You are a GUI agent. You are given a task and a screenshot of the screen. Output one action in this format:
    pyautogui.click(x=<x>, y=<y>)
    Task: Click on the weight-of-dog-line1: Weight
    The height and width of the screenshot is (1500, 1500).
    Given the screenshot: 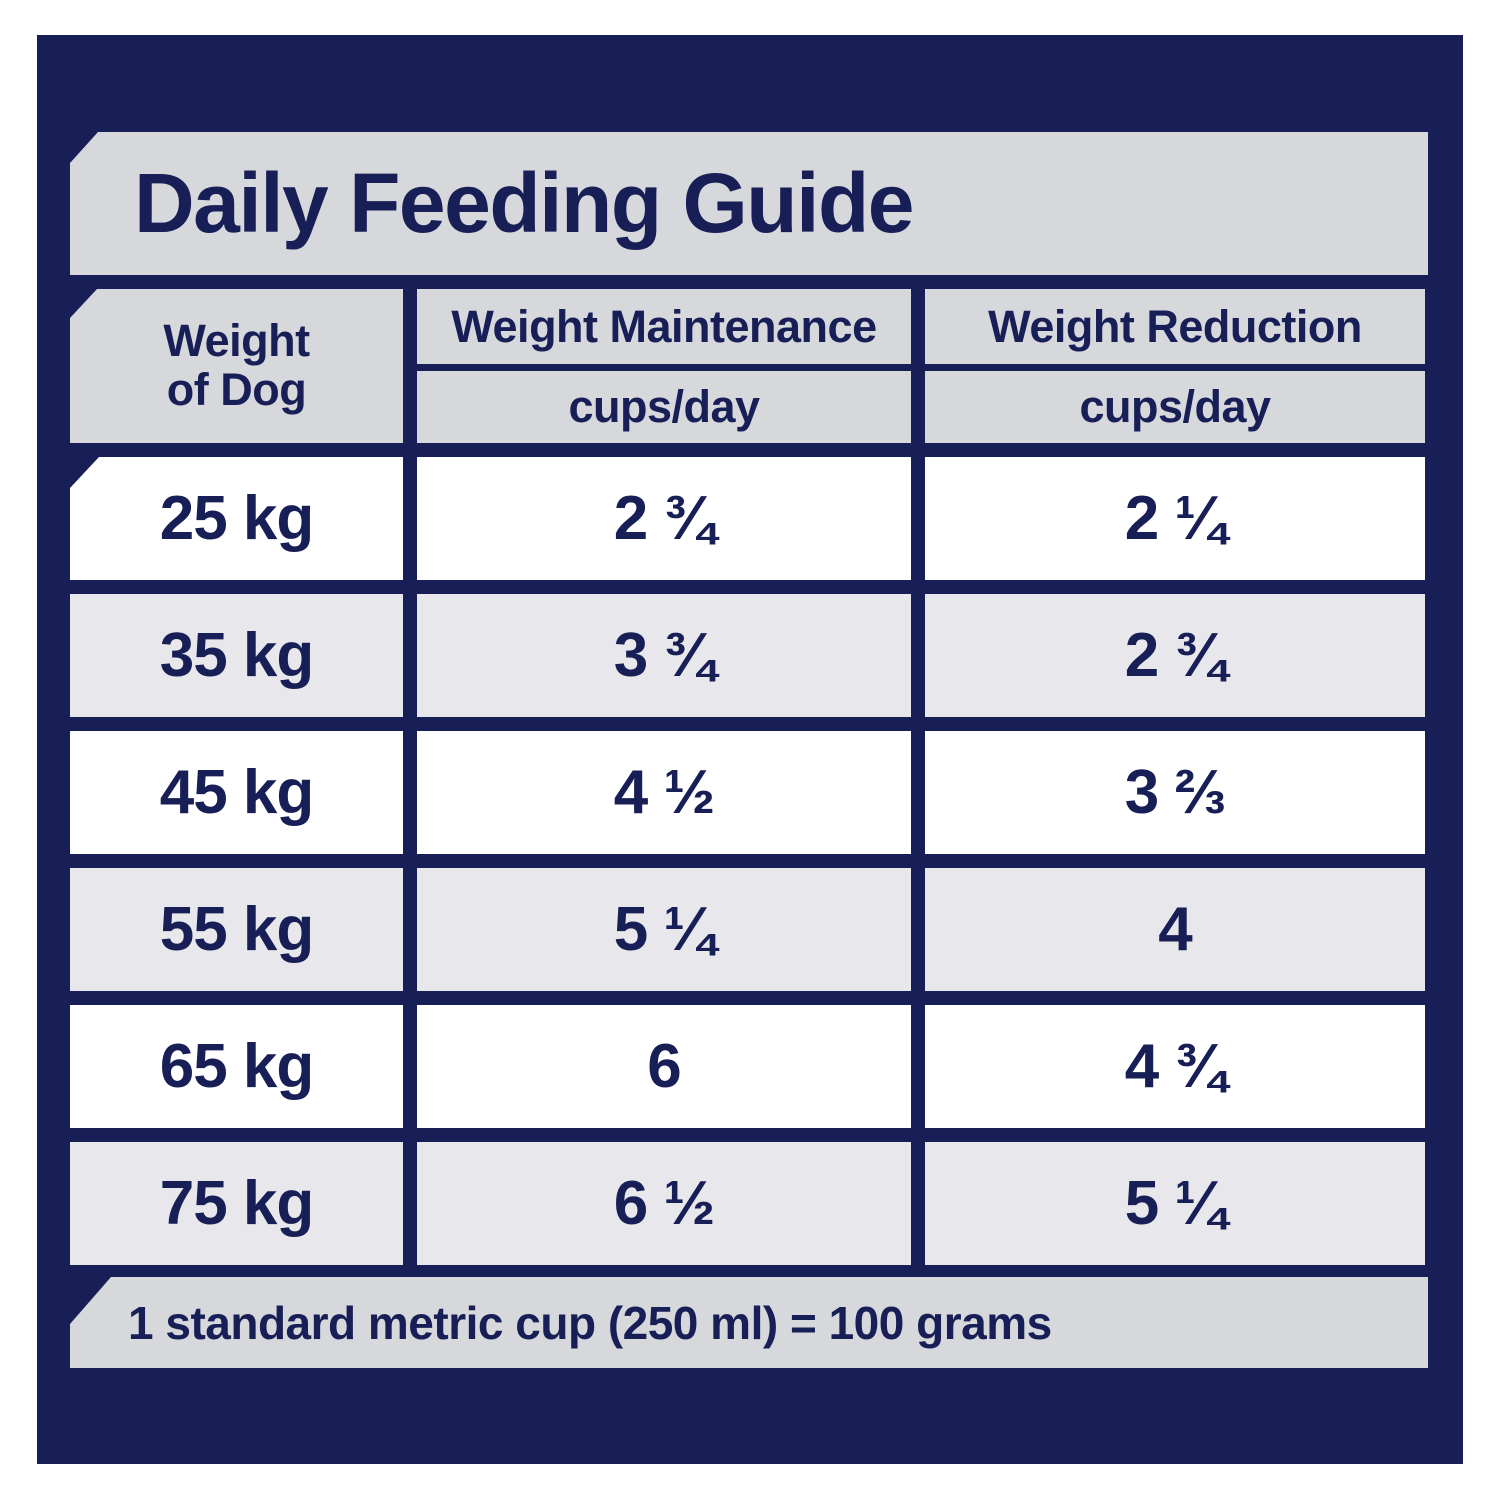 What is the action you would take?
    pyautogui.click(x=236, y=341)
    